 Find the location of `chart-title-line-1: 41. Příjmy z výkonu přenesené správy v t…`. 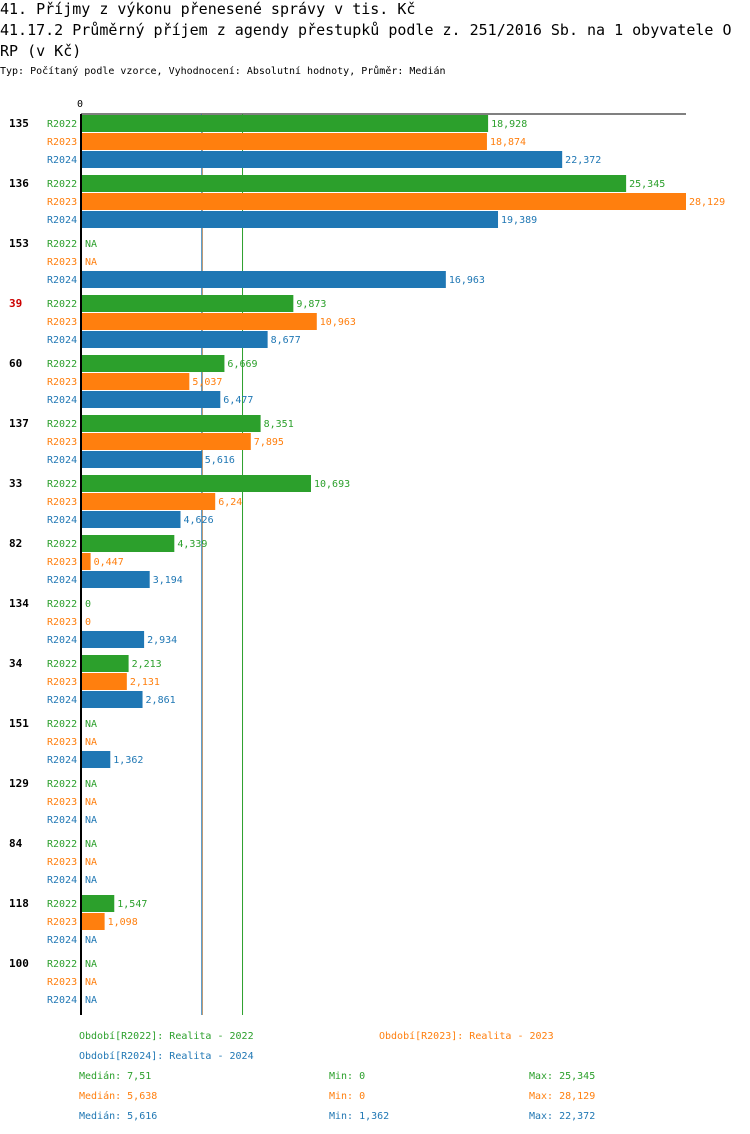

chart-title-line-1: 41. Příjmy z výkonu přenesené správy v t… is located at coordinates (208, 9).